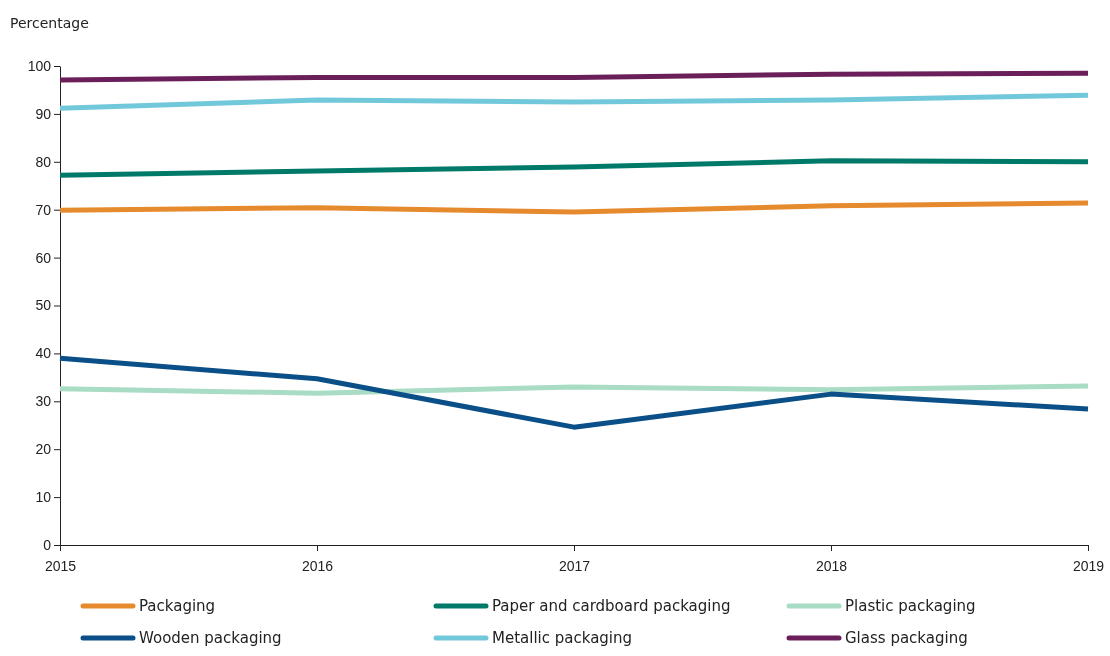  Describe the element at coordinates (177, 606) in the screenshot. I see `legend-label: Packaging` at that location.